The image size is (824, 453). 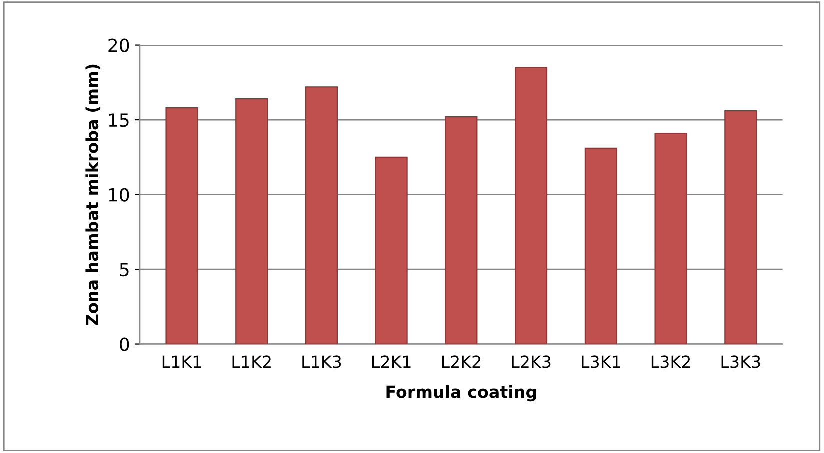 I want to click on y-tick-label: 10, so click(x=119, y=195).